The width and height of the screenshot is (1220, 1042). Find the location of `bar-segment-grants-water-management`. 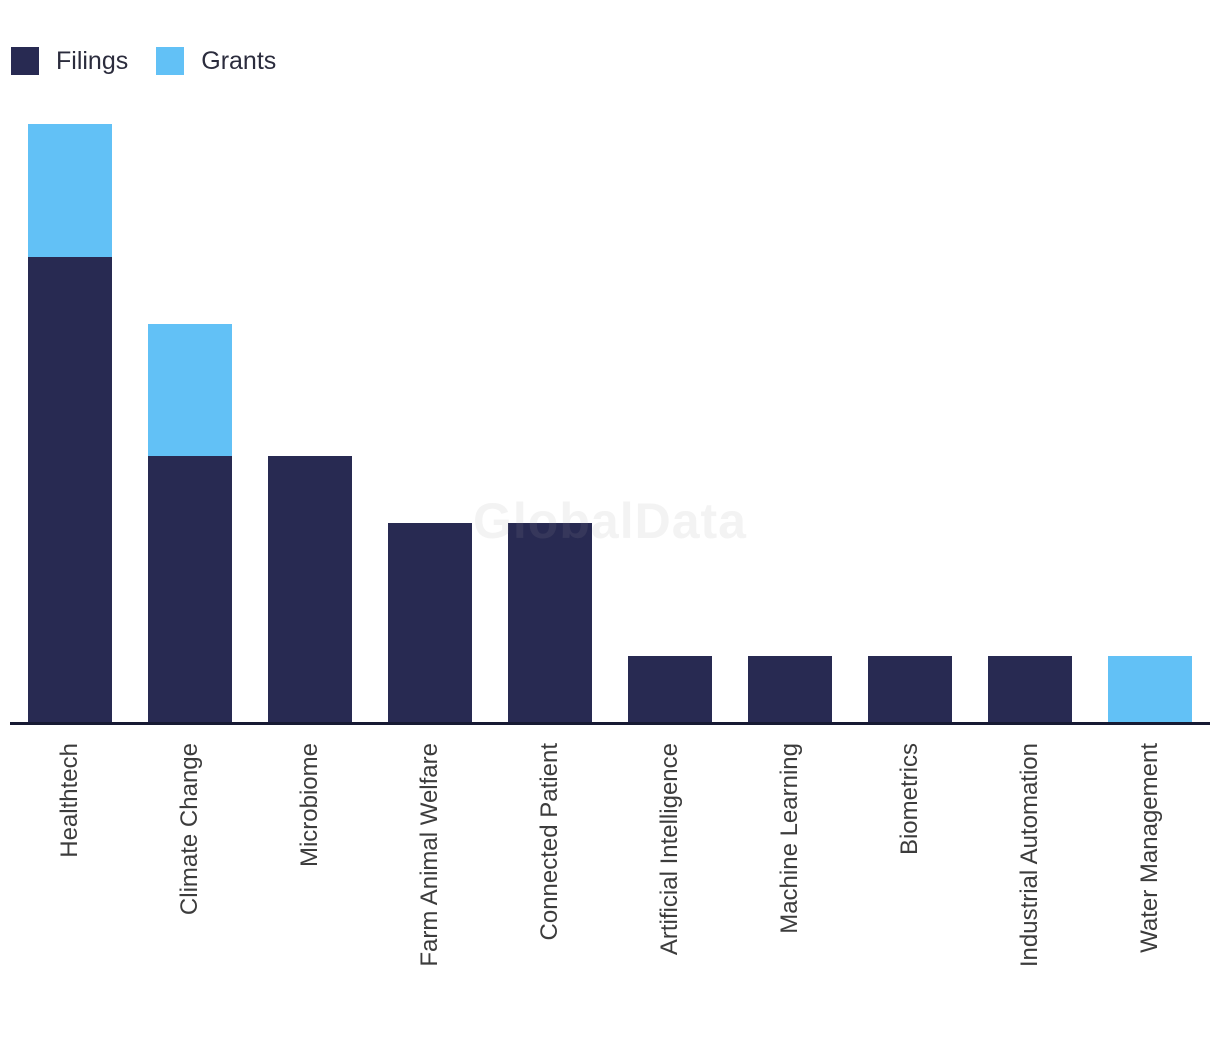

bar-segment-grants-water-management is located at coordinates (1150, 688).